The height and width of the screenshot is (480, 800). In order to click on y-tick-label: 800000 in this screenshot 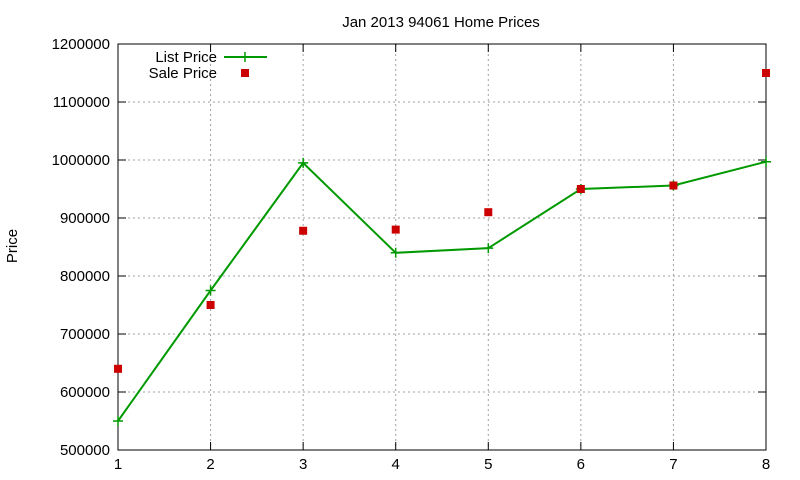, I will do `click(85, 276)`.